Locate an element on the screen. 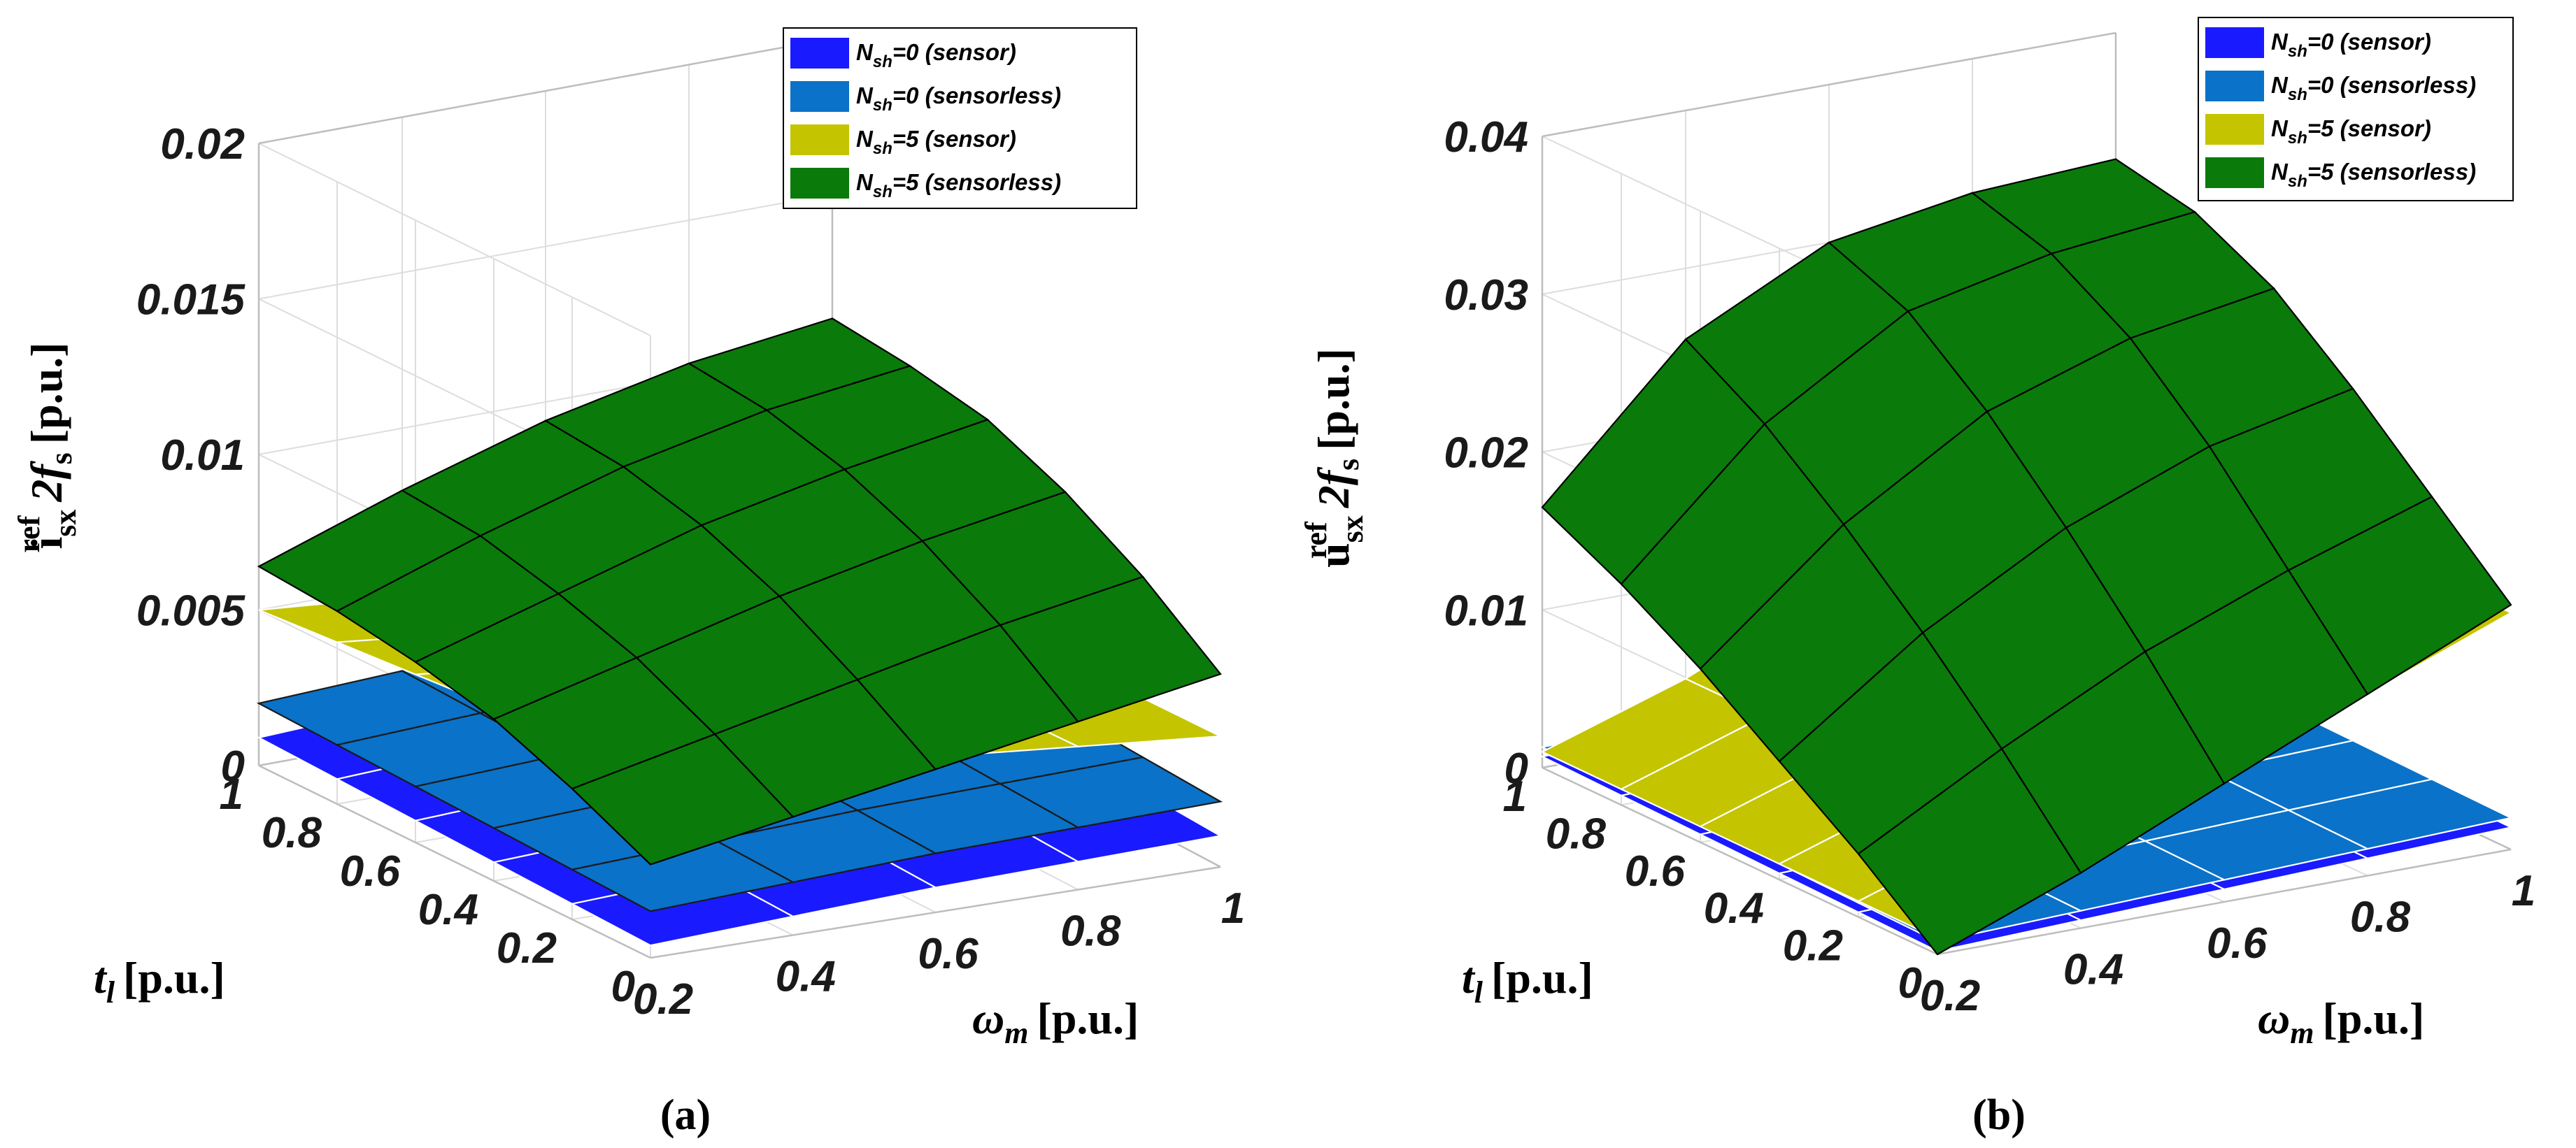 The image size is (2576, 1148). panel-b-caption: (b) is located at coordinates (1999, 1115).